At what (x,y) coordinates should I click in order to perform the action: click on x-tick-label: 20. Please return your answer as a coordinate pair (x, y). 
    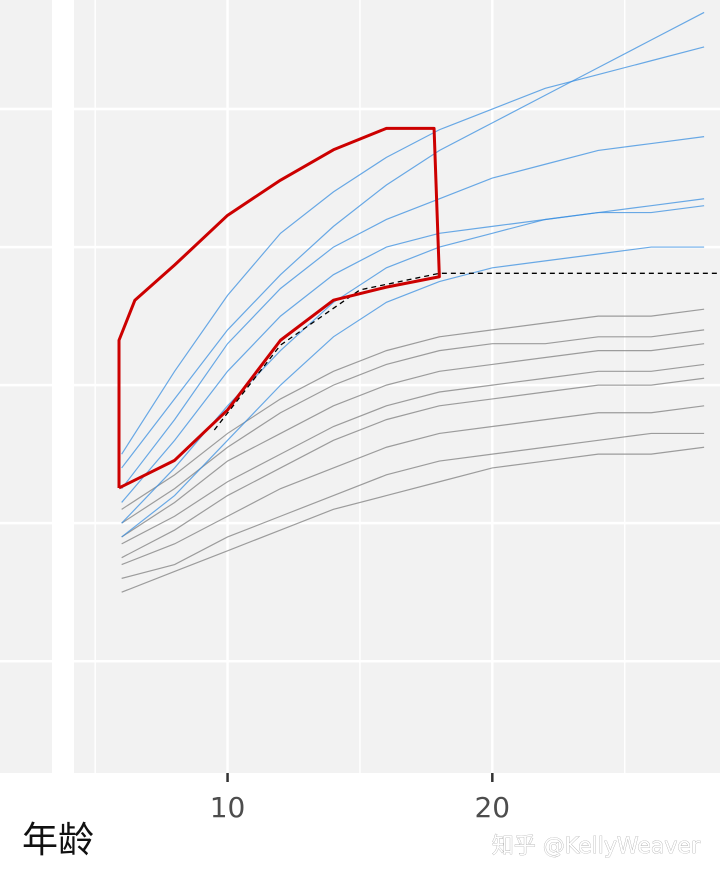
    Looking at the image, I should click on (492, 807).